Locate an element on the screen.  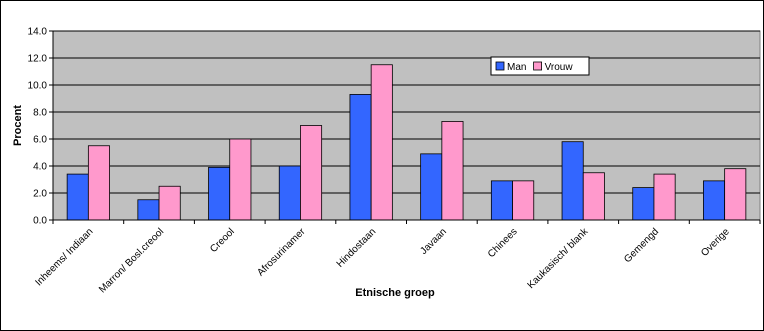
y-tick-label: 0.0 is located at coordinates (40, 221).